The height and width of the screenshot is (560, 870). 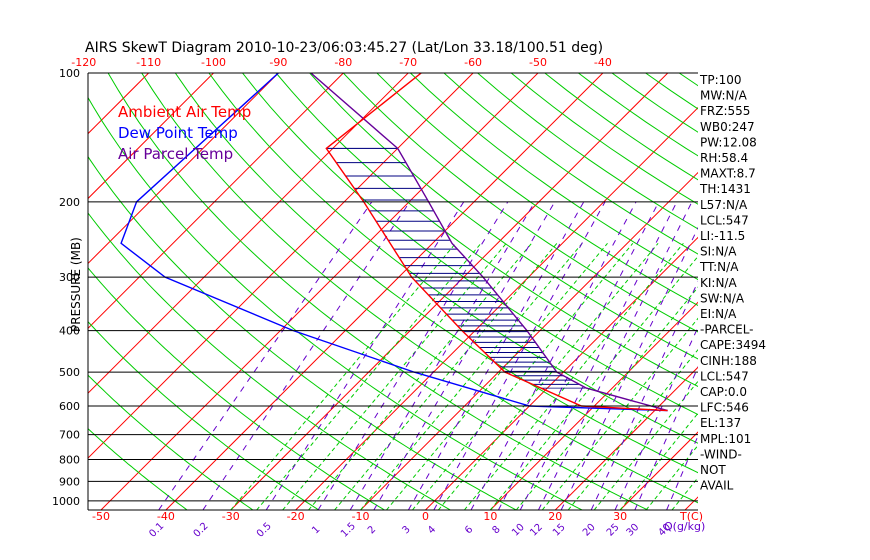 I want to click on bottom-temp-tick-label: -10, so click(x=361, y=516).